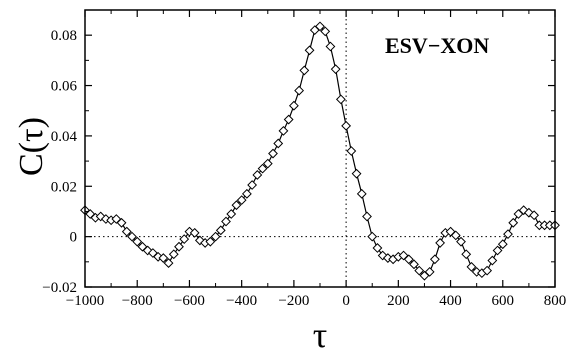  I want to click on x-tick-label: 400, so click(450, 301).